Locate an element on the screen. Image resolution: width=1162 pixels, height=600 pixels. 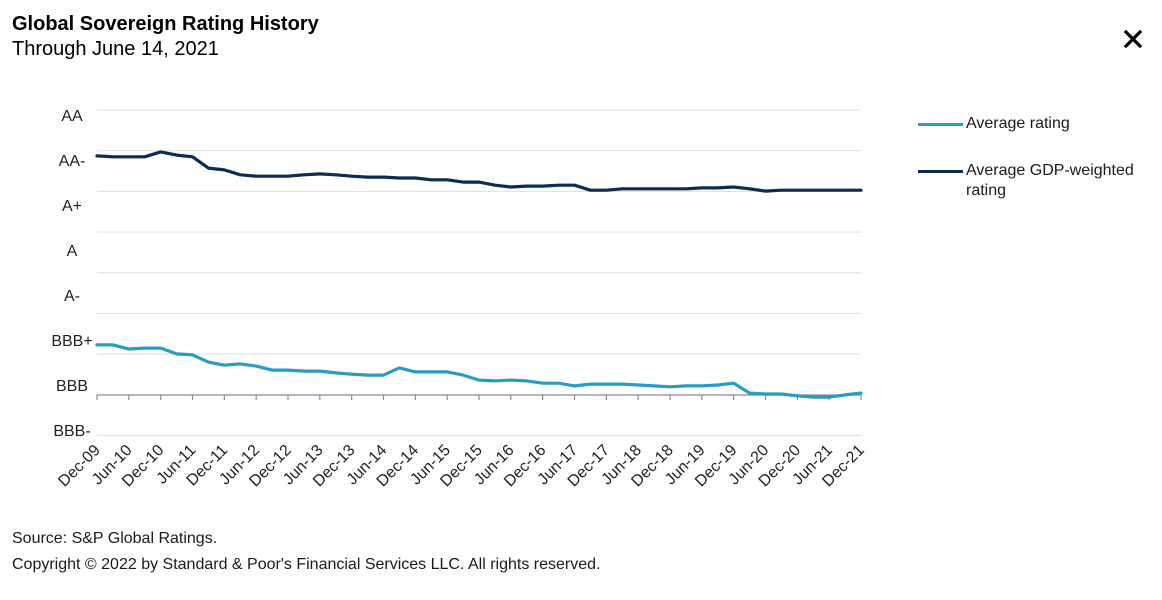
y-tick-label: BBB+ is located at coordinates (71, 341).